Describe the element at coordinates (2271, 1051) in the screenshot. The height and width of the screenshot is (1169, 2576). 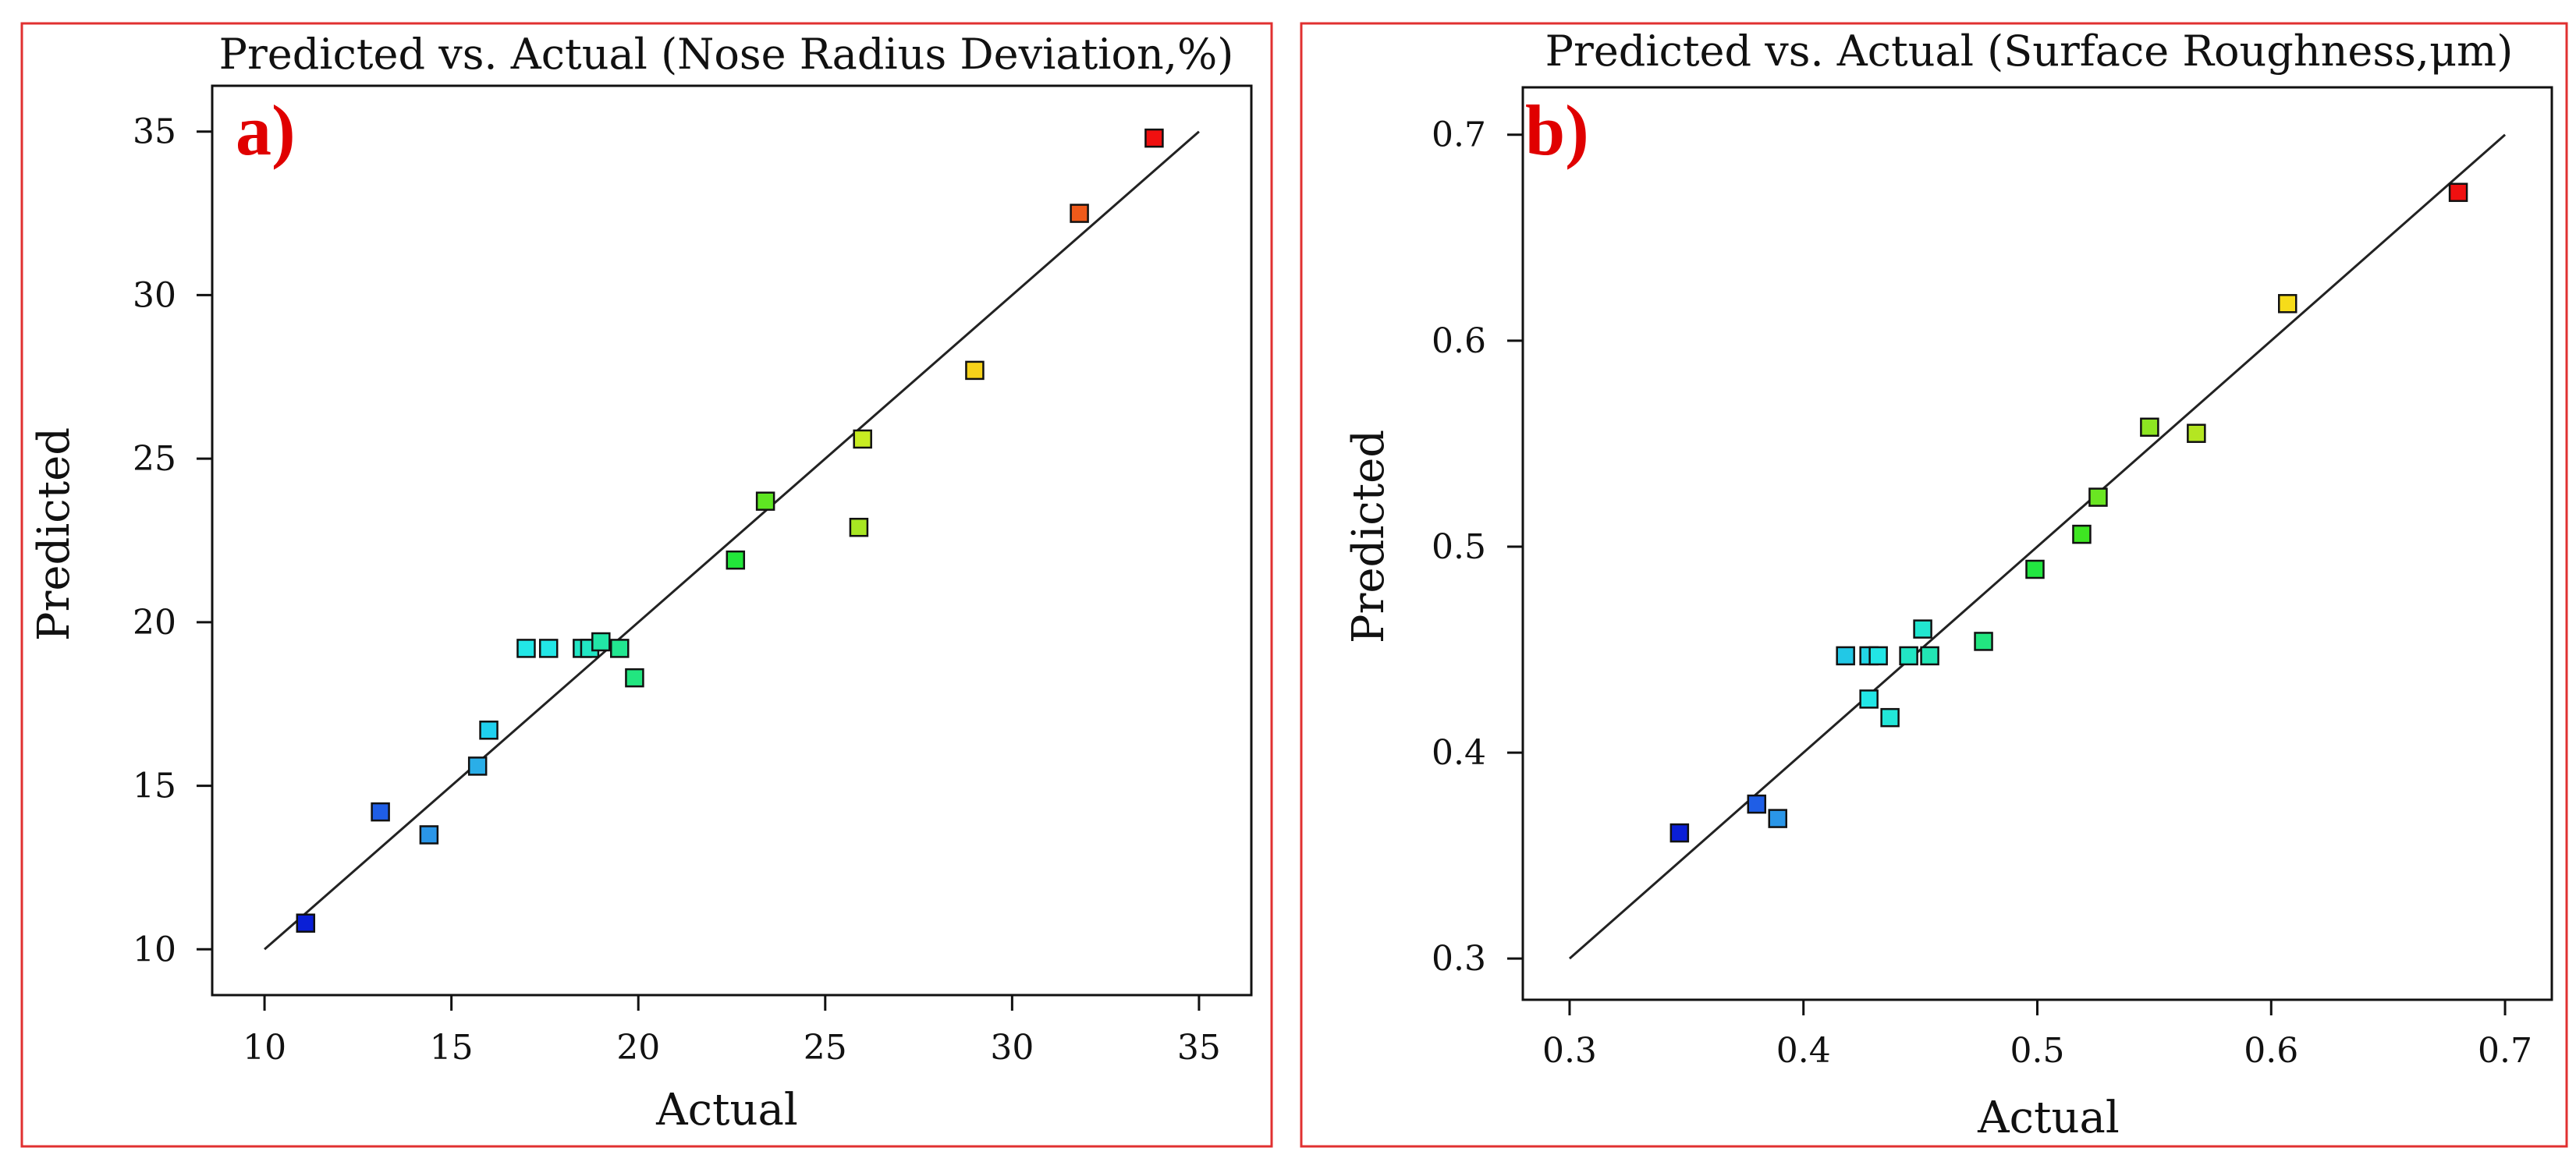
I see `panel-b-xtick-label: 0.6` at that location.